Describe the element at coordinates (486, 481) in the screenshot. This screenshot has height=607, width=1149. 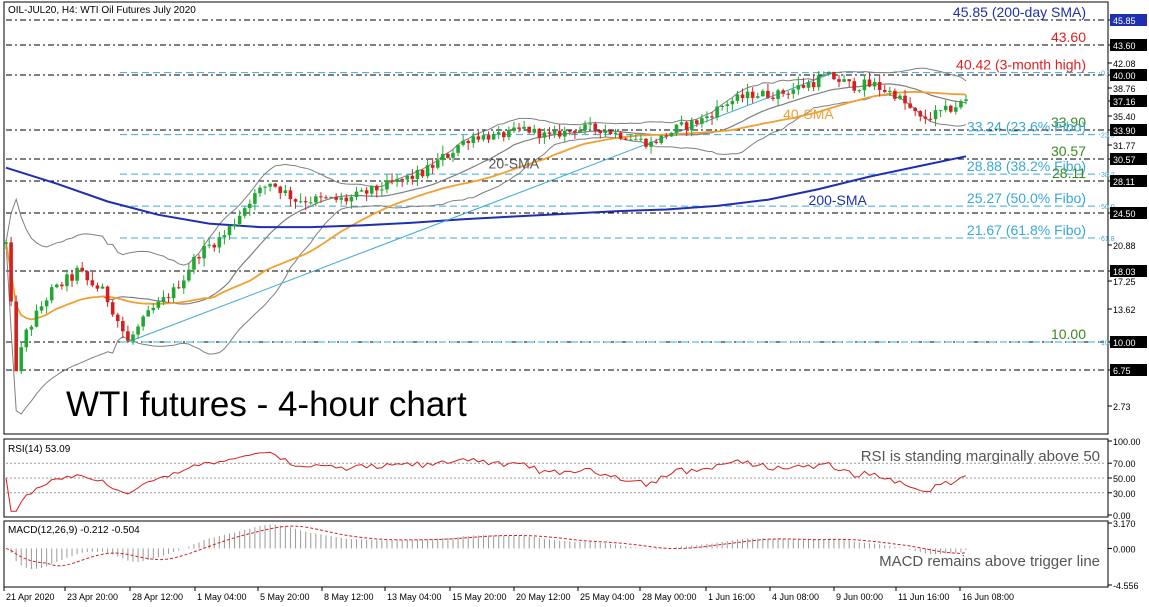
I see `rsi-polyline` at that location.